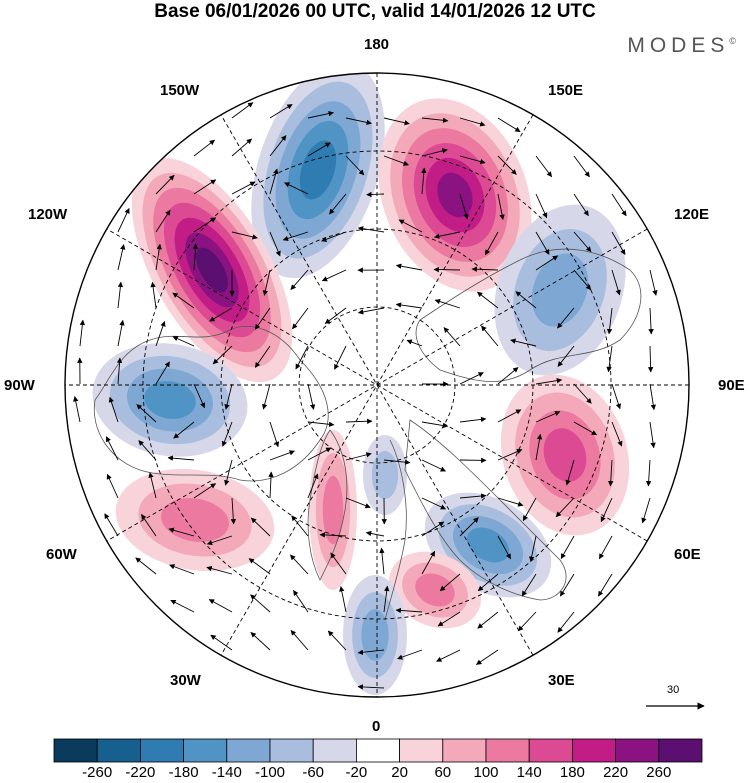 This screenshot has height=783, width=750. Describe the element at coordinates (731, 385) in the screenshot. I see `lon-label-90e: 90E` at that location.